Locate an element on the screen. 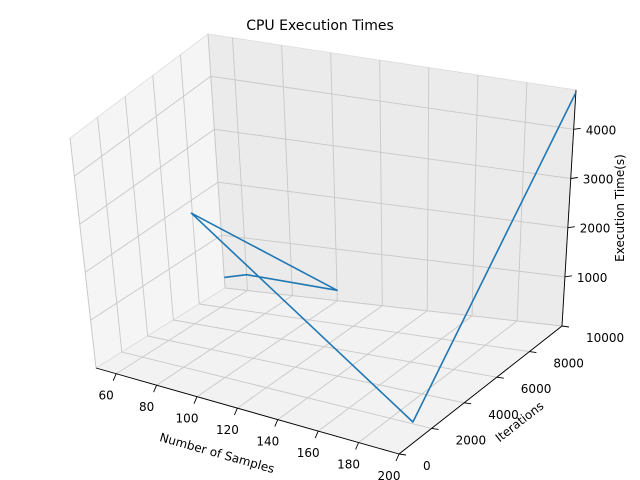  chart-title: CPU Execution Times is located at coordinates (320, 26).